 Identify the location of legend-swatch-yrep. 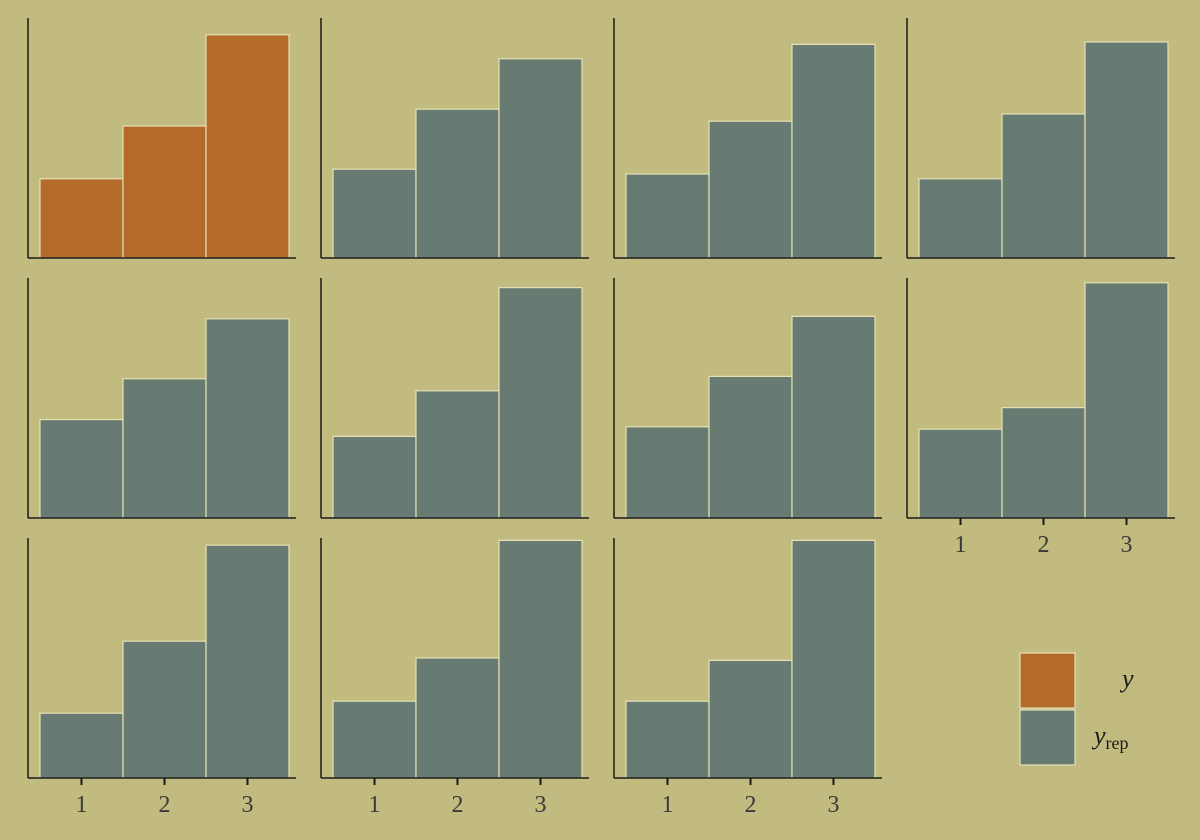
(1047, 737).